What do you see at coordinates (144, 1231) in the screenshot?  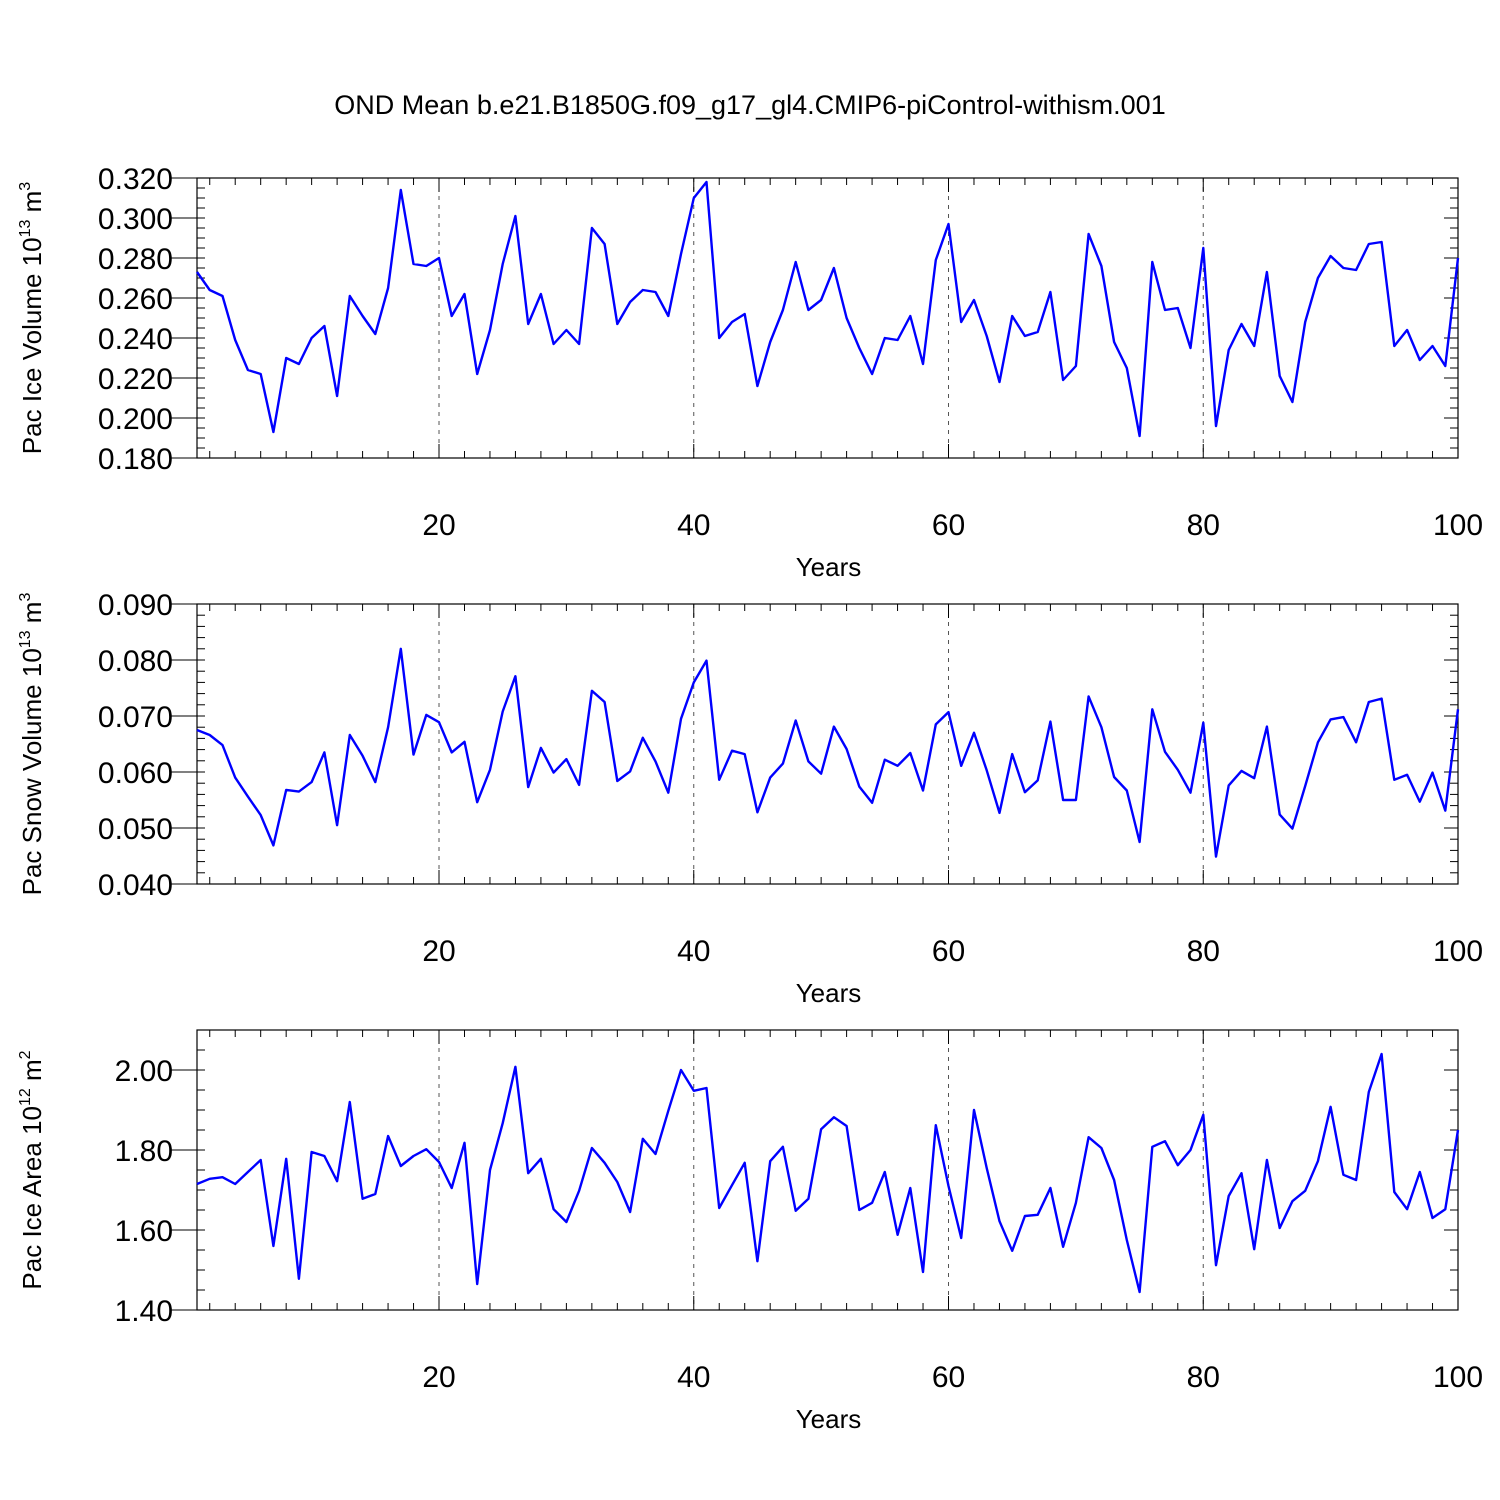 I see `y-tick-label: 1.60` at bounding box center [144, 1231].